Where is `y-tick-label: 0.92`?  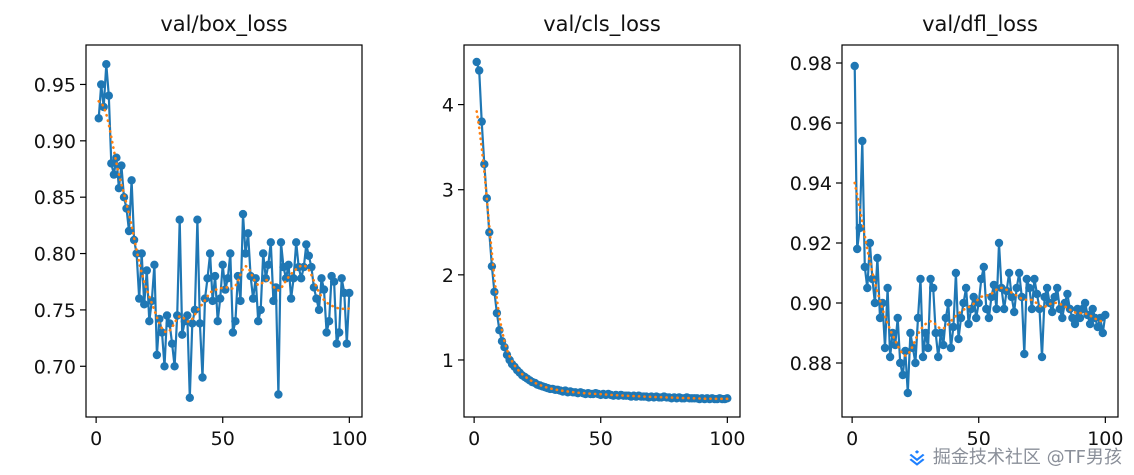 y-tick-label: 0.92 is located at coordinates (811, 244).